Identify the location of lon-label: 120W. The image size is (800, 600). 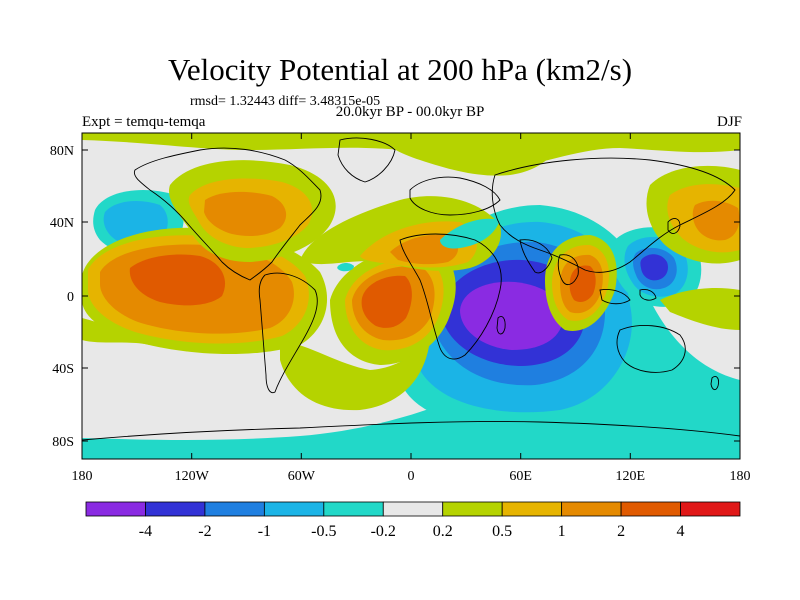
(192, 476).